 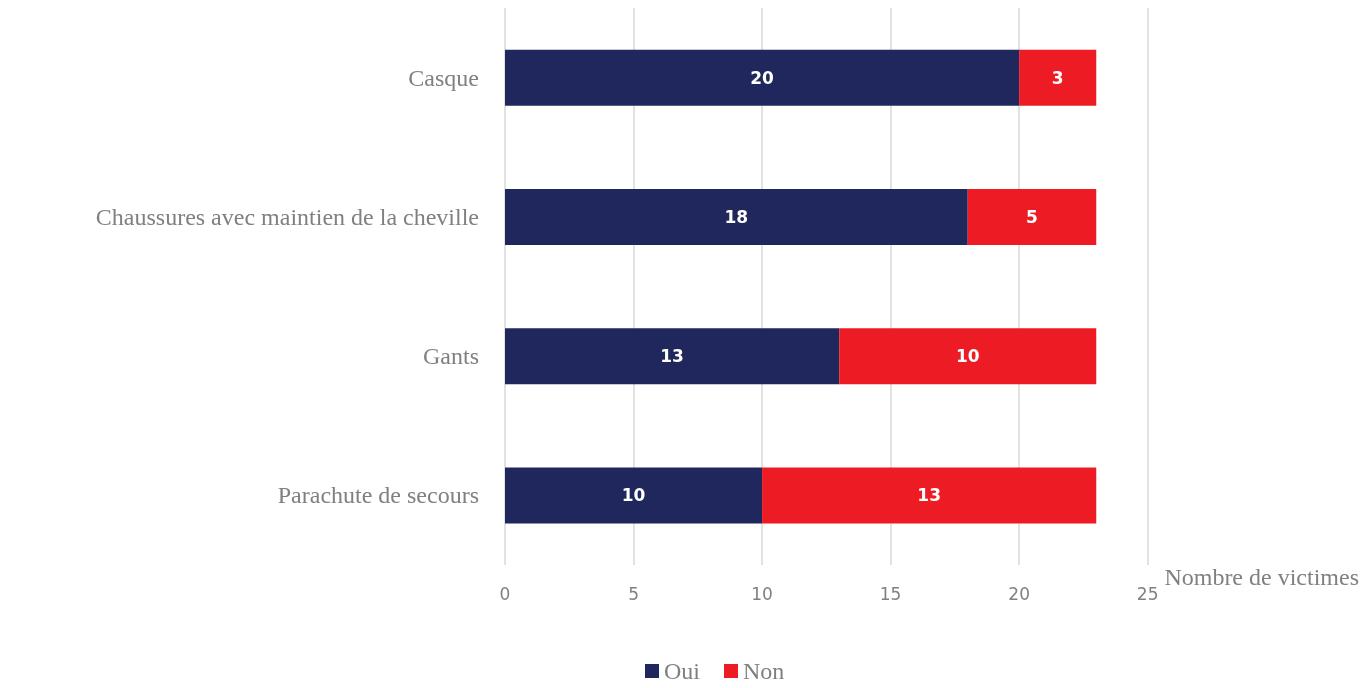 I want to click on data-label: 3, so click(x=1057, y=77).